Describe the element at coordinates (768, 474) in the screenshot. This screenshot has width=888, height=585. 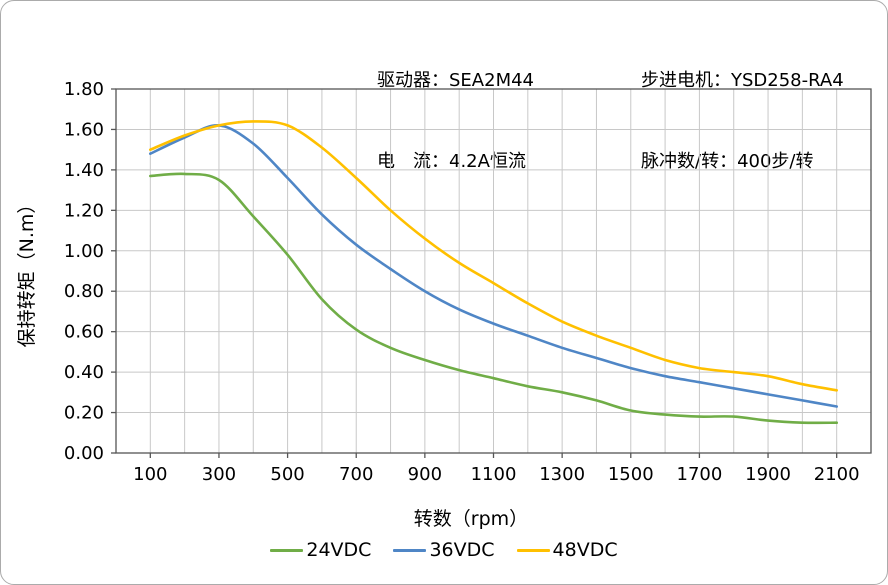
I see `svg-text: 1900` at that location.